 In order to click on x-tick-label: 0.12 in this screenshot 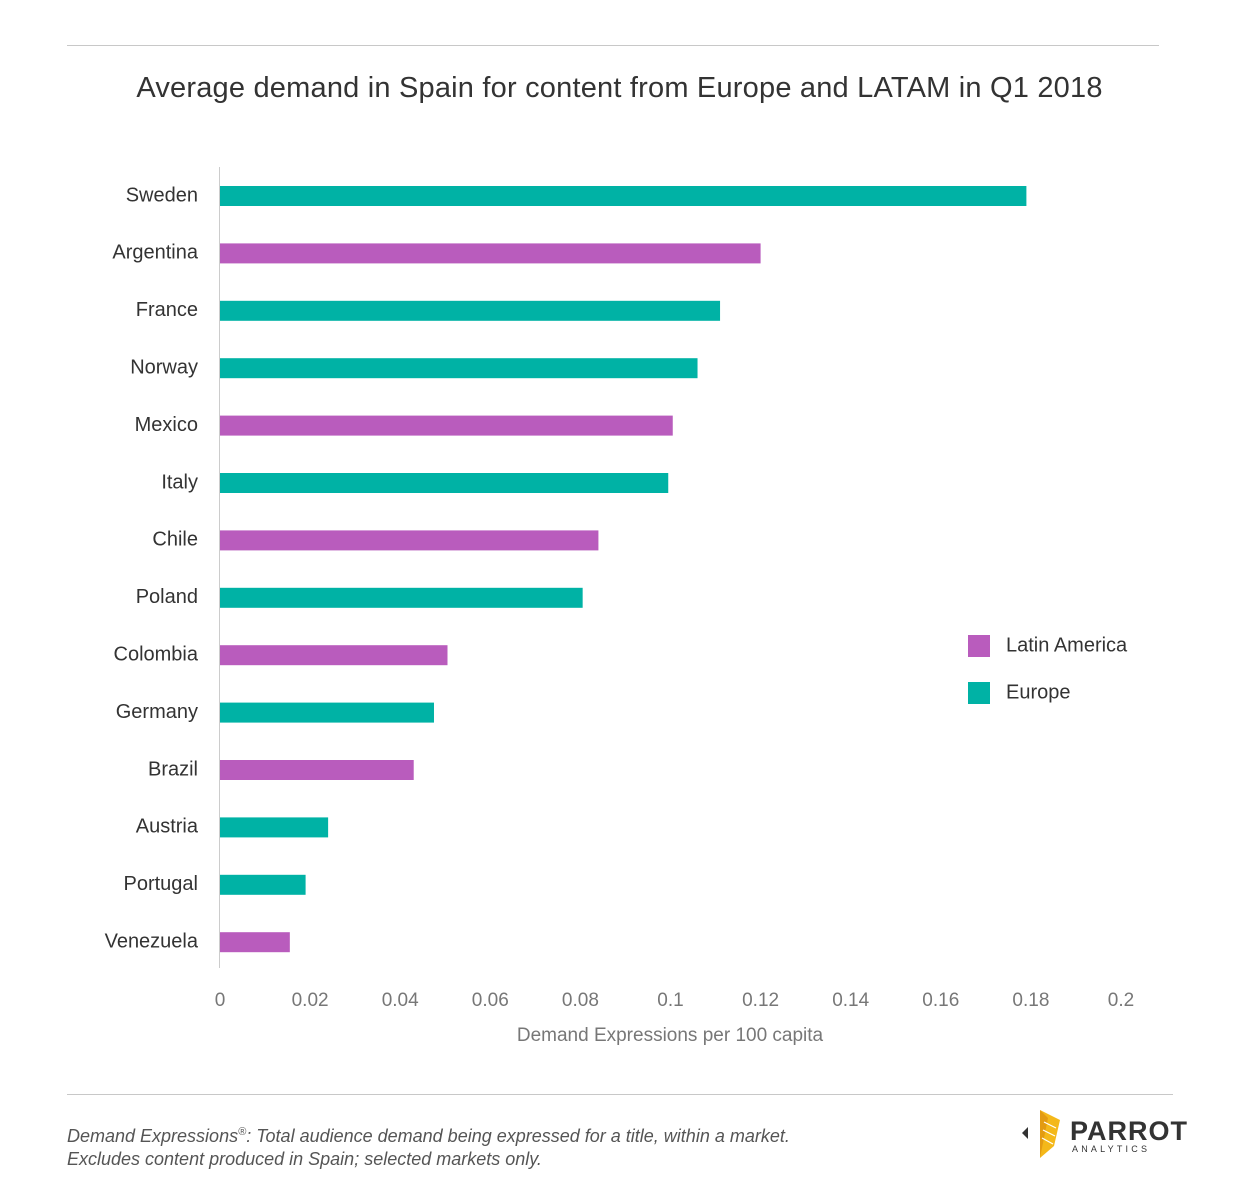, I will do `click(760, 1000)`.